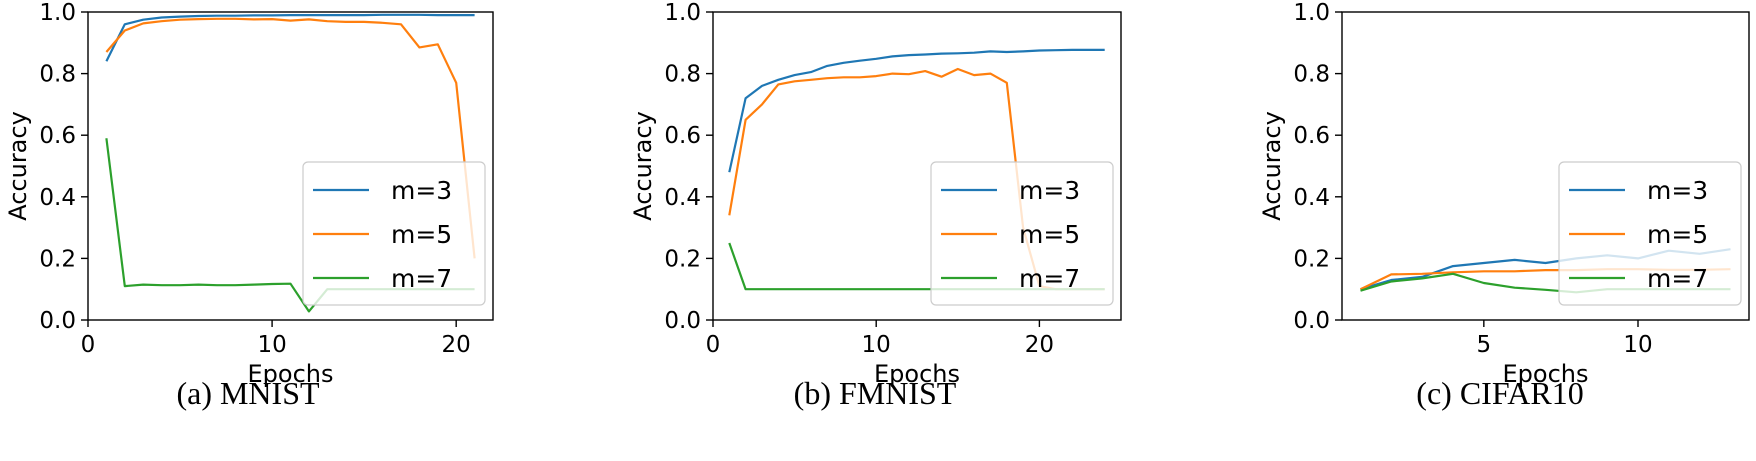 The width and height of the screenshot is (1756, 461). I want to click on subfigure-caption: (a) MNIST, so click(248, 393).